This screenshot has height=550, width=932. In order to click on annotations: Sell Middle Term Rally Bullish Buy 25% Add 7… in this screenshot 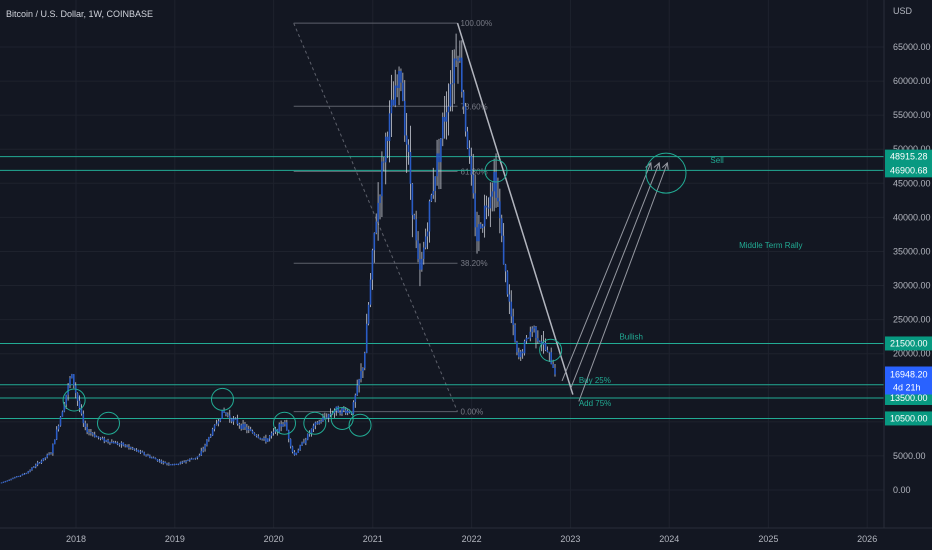, I will do `click(691, 282)`.